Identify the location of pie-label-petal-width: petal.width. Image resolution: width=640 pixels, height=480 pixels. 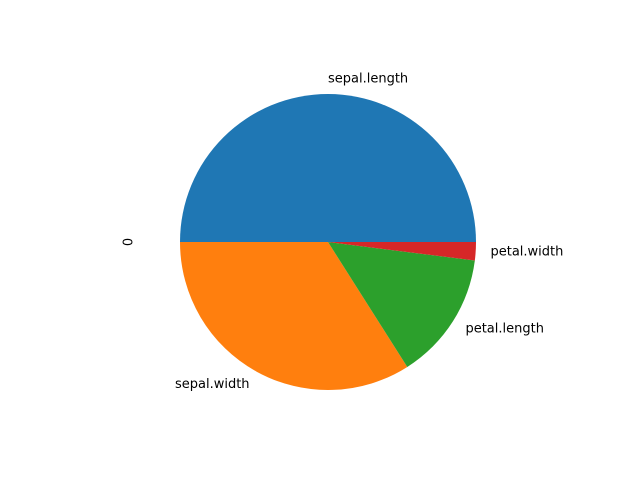
(526, 252).